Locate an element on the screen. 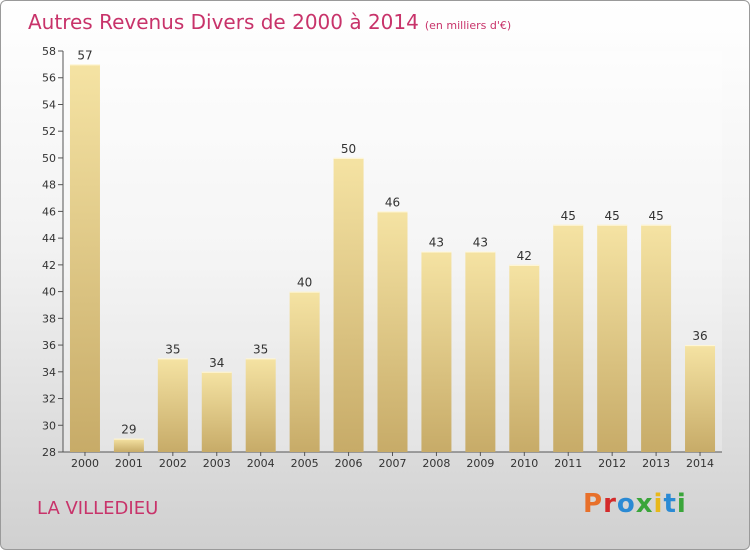  bar-value-label: 46 is located at coordinates (392, 202).